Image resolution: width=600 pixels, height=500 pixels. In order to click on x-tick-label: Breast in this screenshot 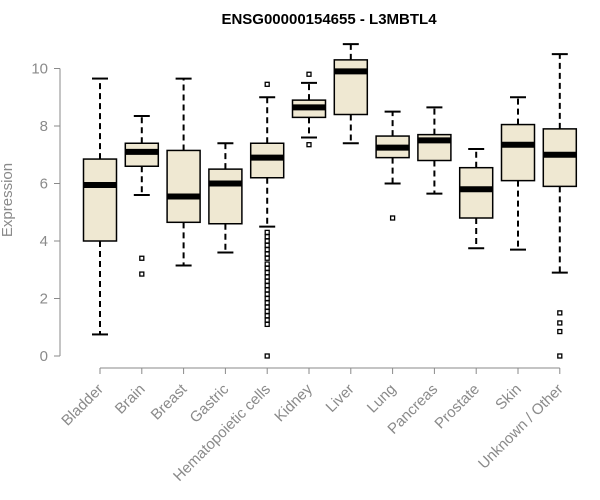, I will do `click(169, 401)`.